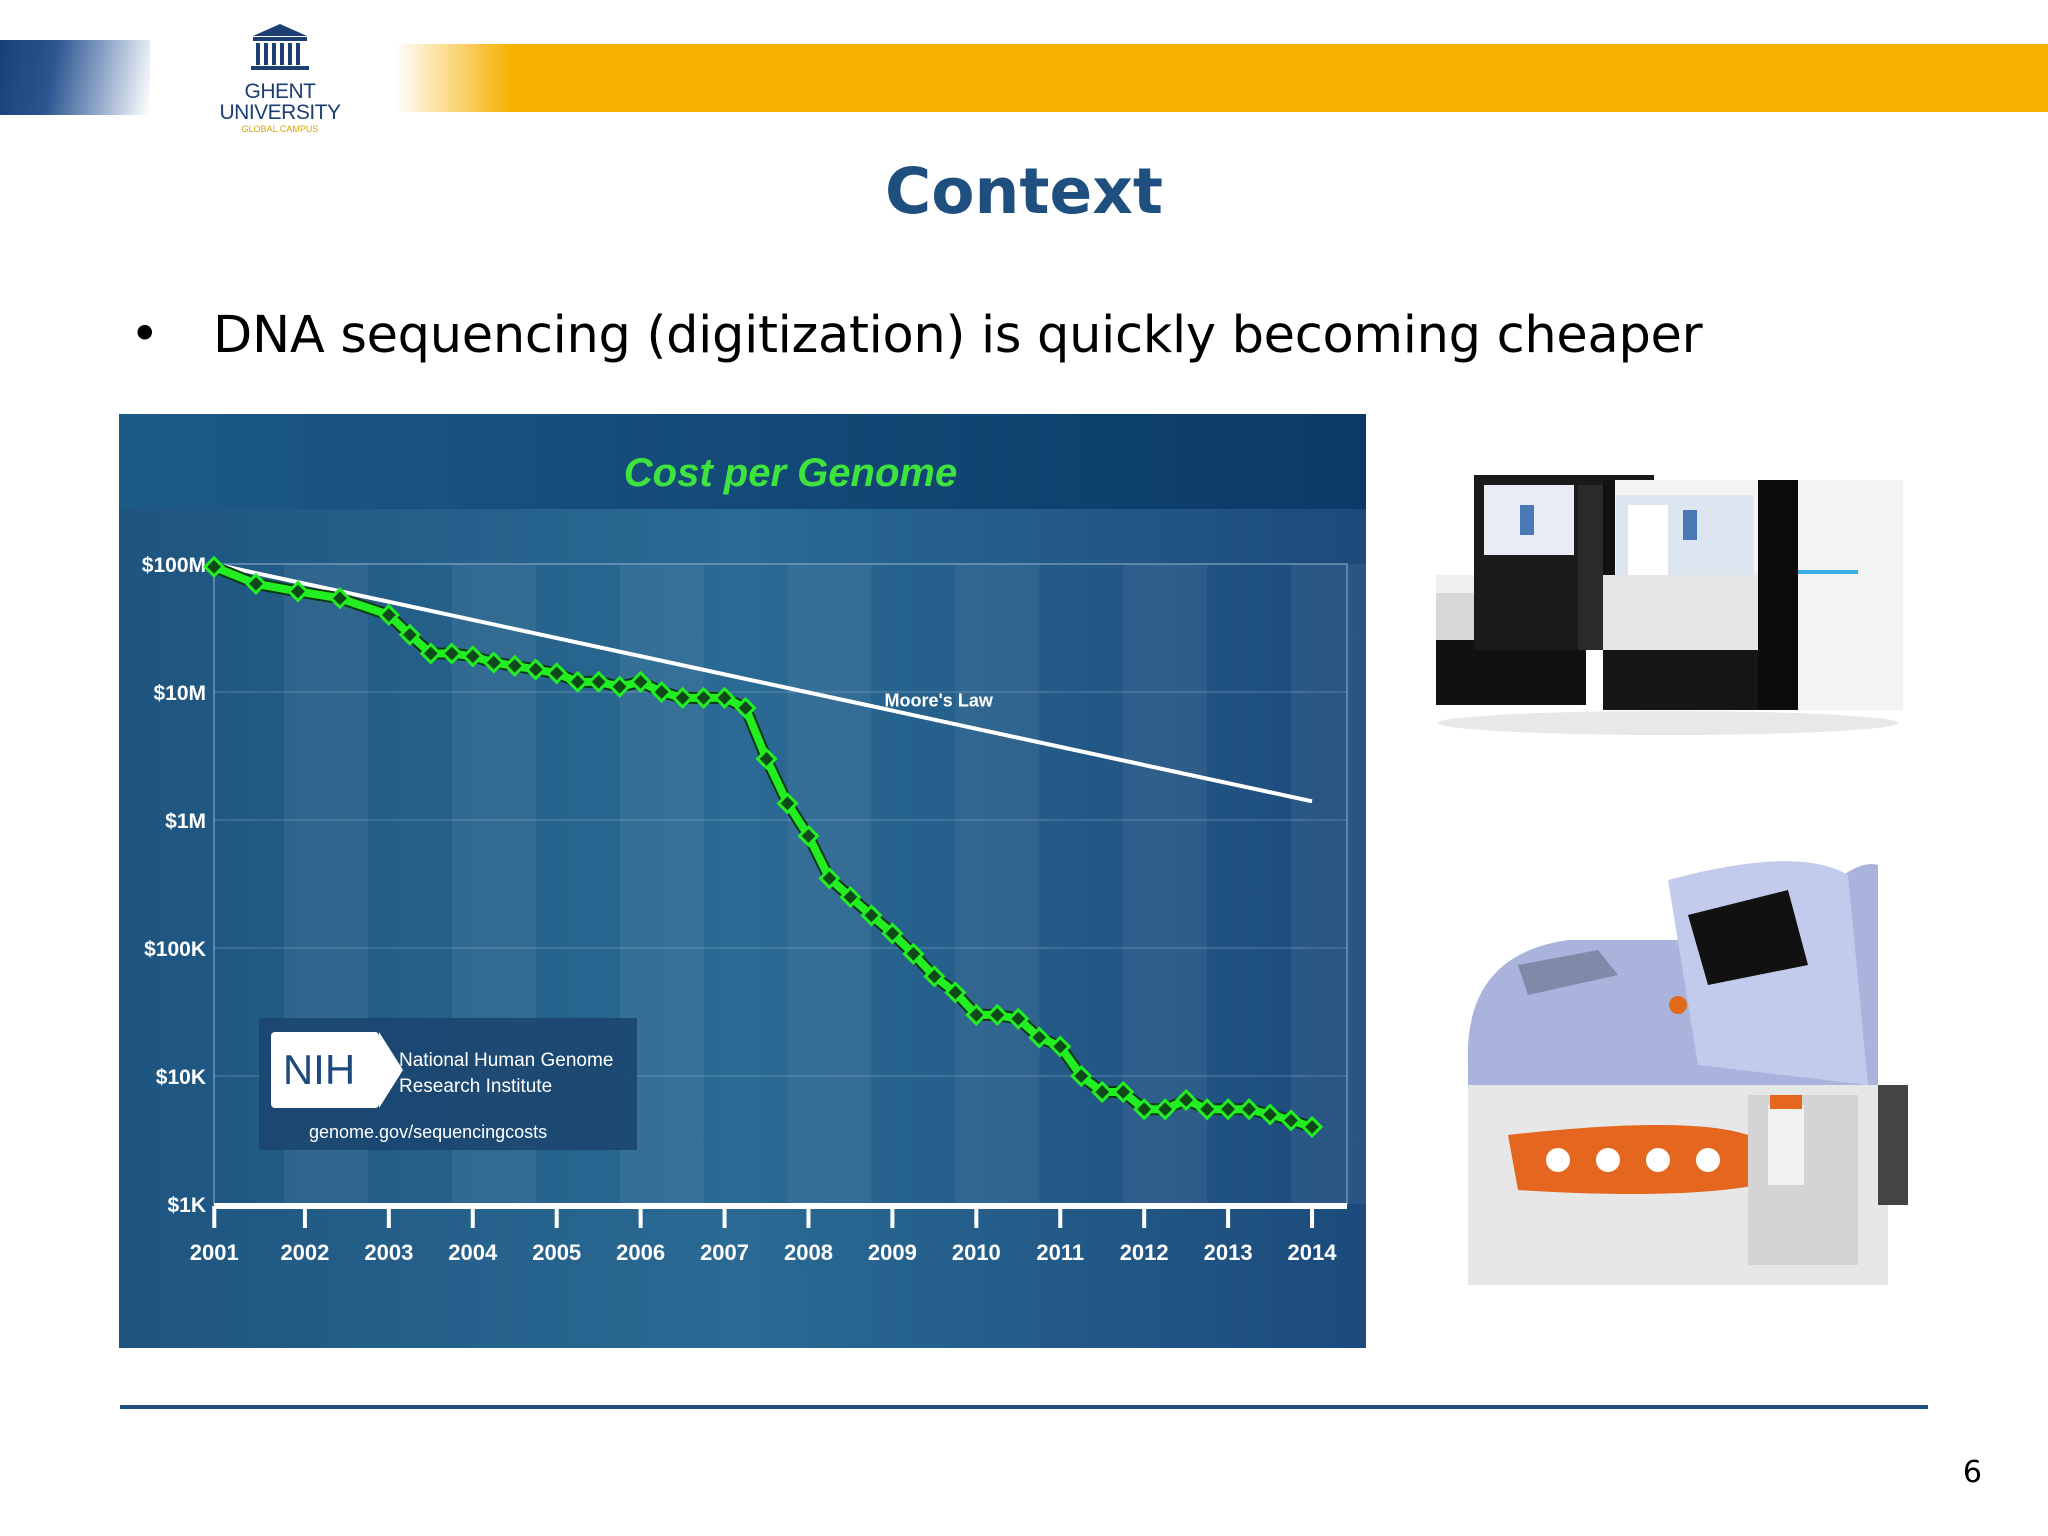  What do you see at coordinates (790, 473) in the screenshot?
I see `chart-title: Cost per Genome` at bounding box center [790, 473].